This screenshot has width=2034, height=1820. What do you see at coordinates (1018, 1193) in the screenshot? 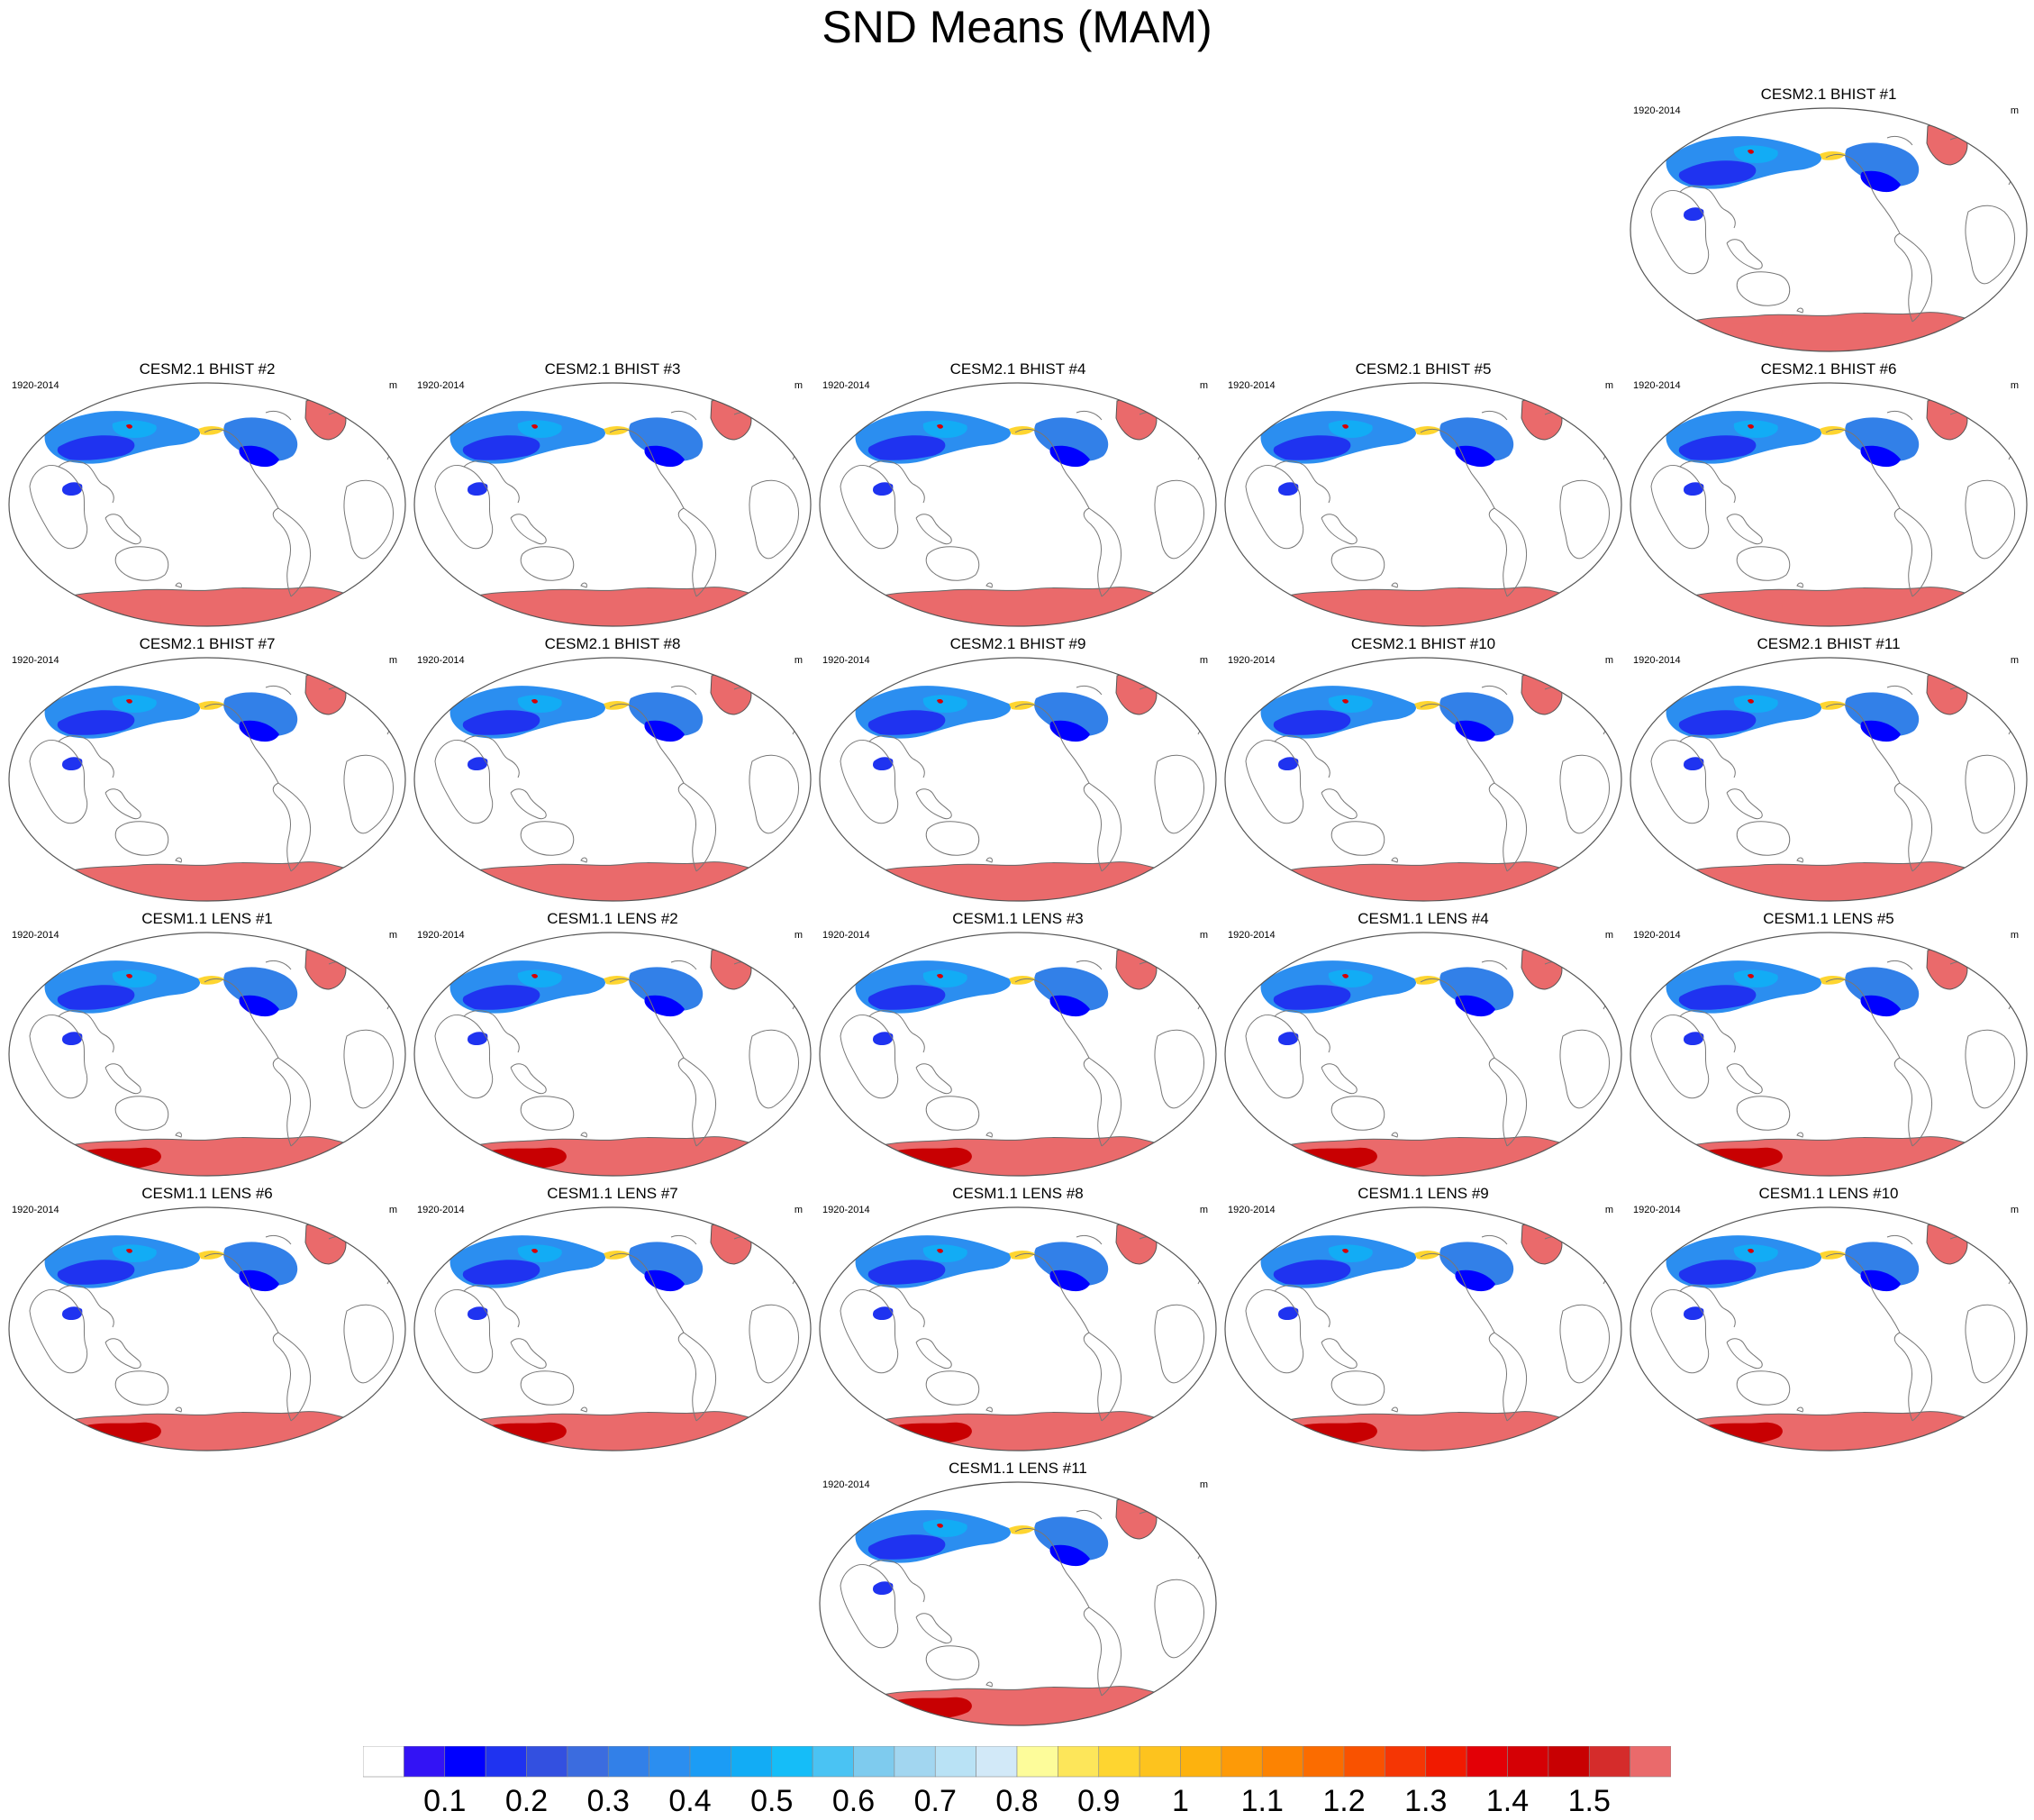
I see `panel-title: CESM1.1 LENS #8` at bounding box center [1018, 1193].